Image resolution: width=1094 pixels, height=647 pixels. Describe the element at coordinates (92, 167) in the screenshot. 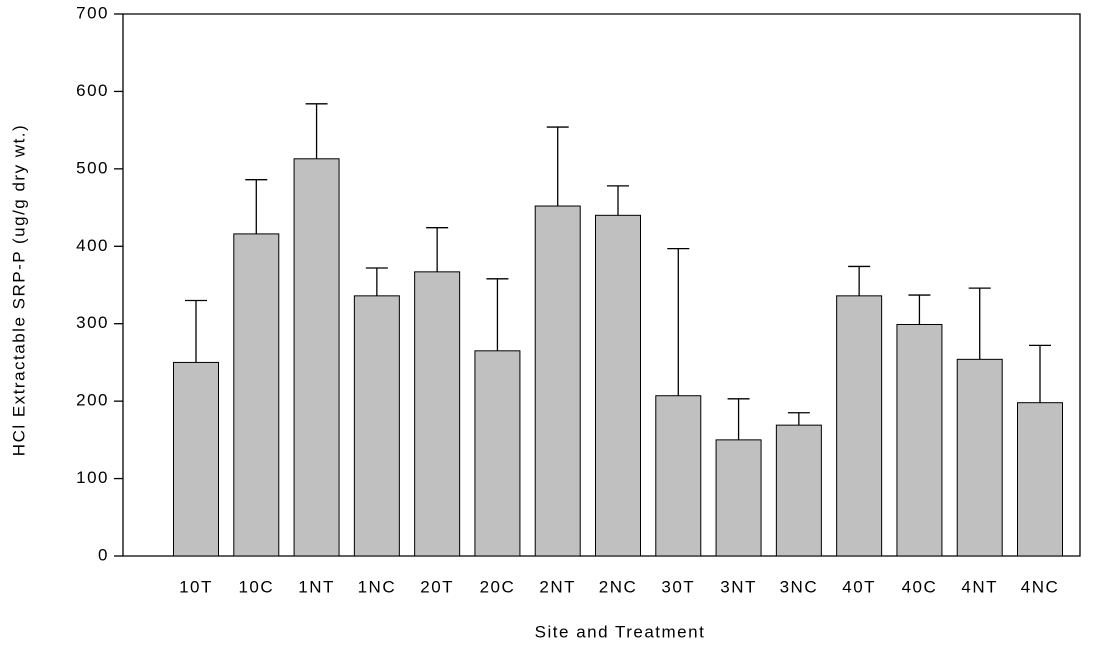

I see `y-tick-label: 500` at that location.